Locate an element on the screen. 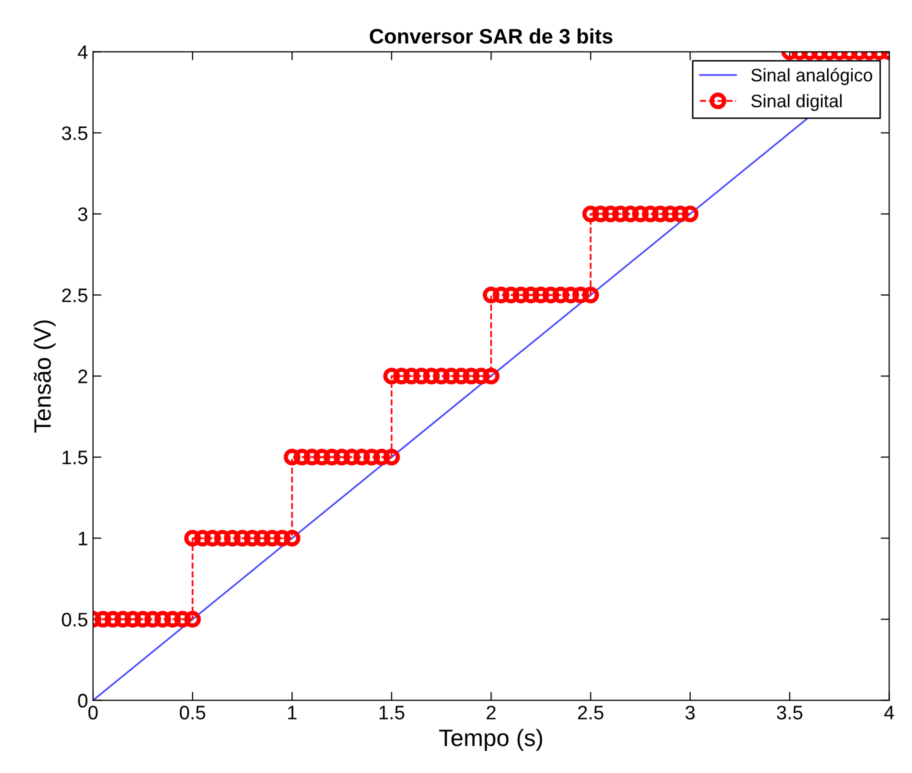 The height and width of the screenshot is (773, 912). legend-label: Sinal analógico is located at coordinates (811, 77).